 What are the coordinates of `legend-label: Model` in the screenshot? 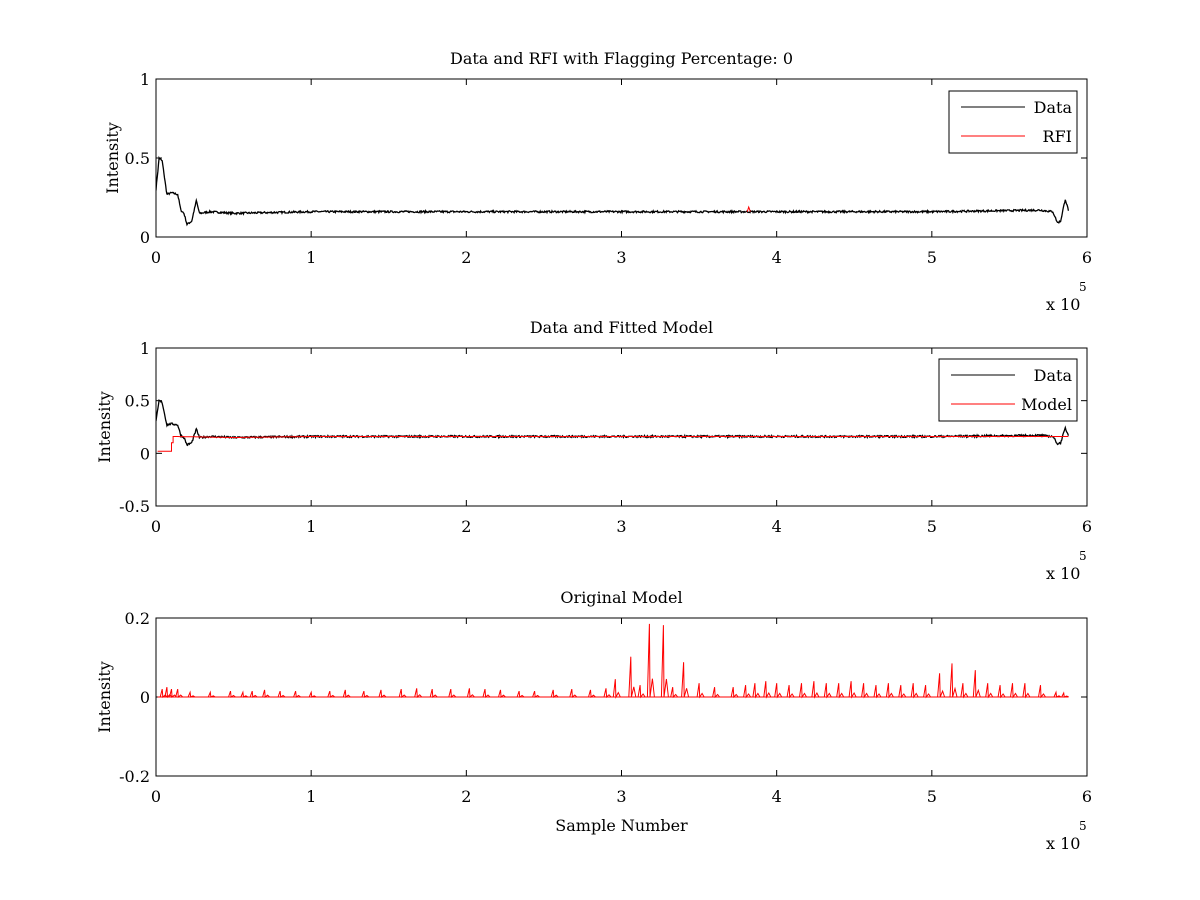 It's located at (1046, 404).